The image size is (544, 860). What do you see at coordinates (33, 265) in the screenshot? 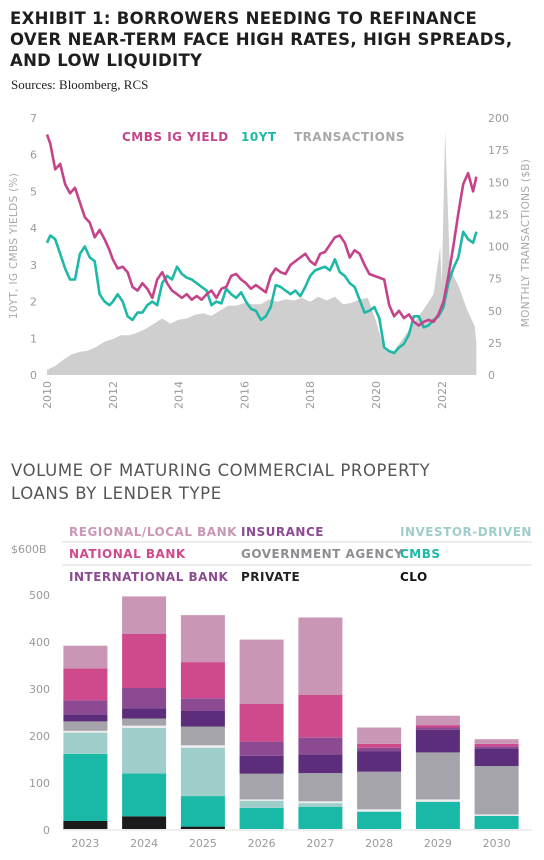
I see `left-tick-label: 3` at bounding box center [33, 265].